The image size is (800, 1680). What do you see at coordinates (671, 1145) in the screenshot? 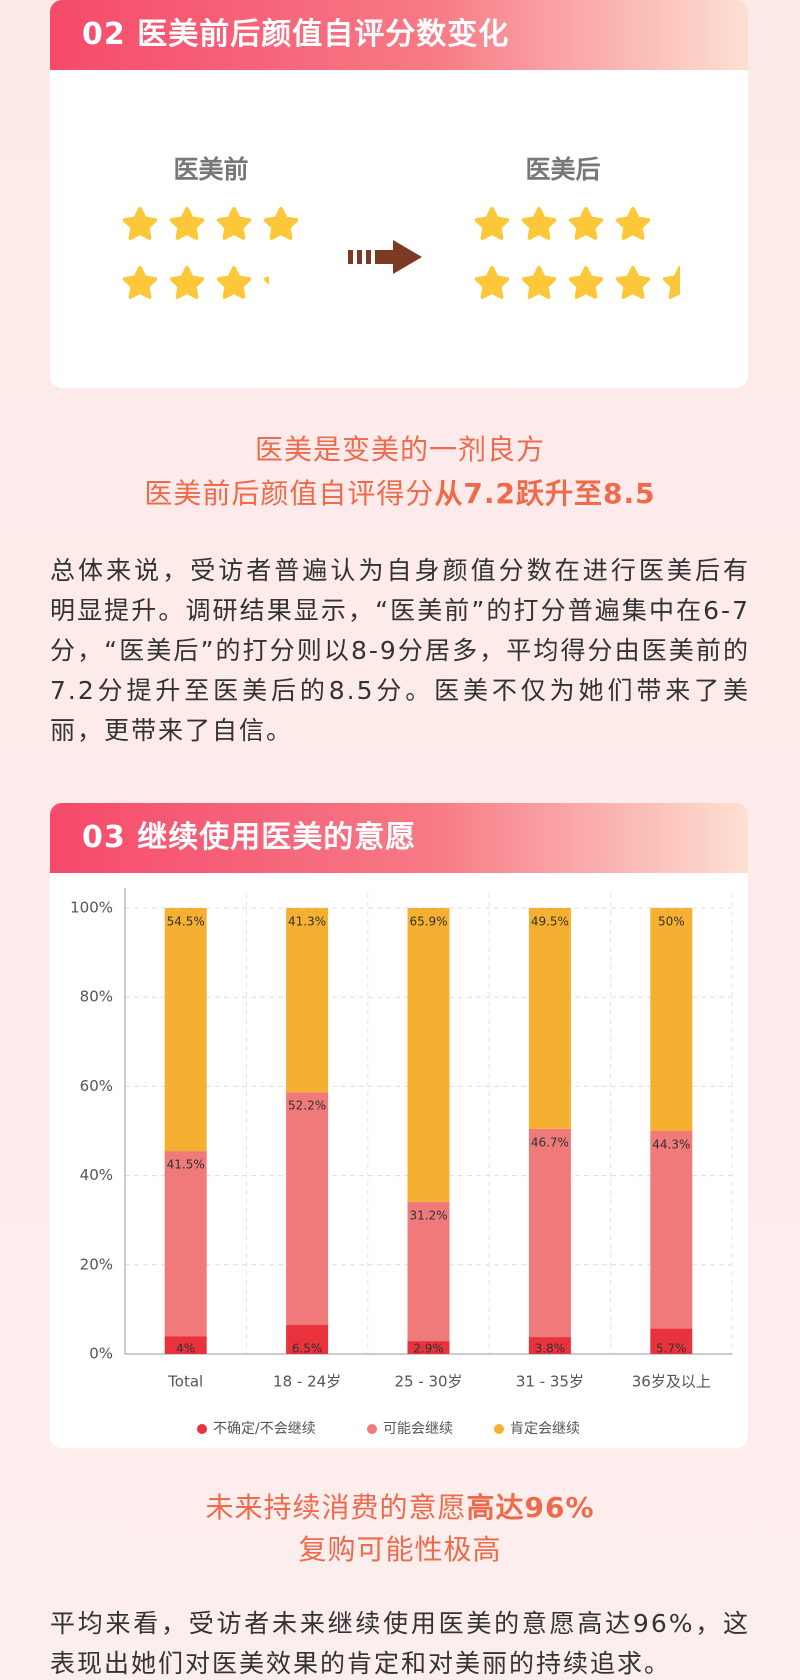
I see `data-label: 44.3%` at bounding box center [671, 1145].